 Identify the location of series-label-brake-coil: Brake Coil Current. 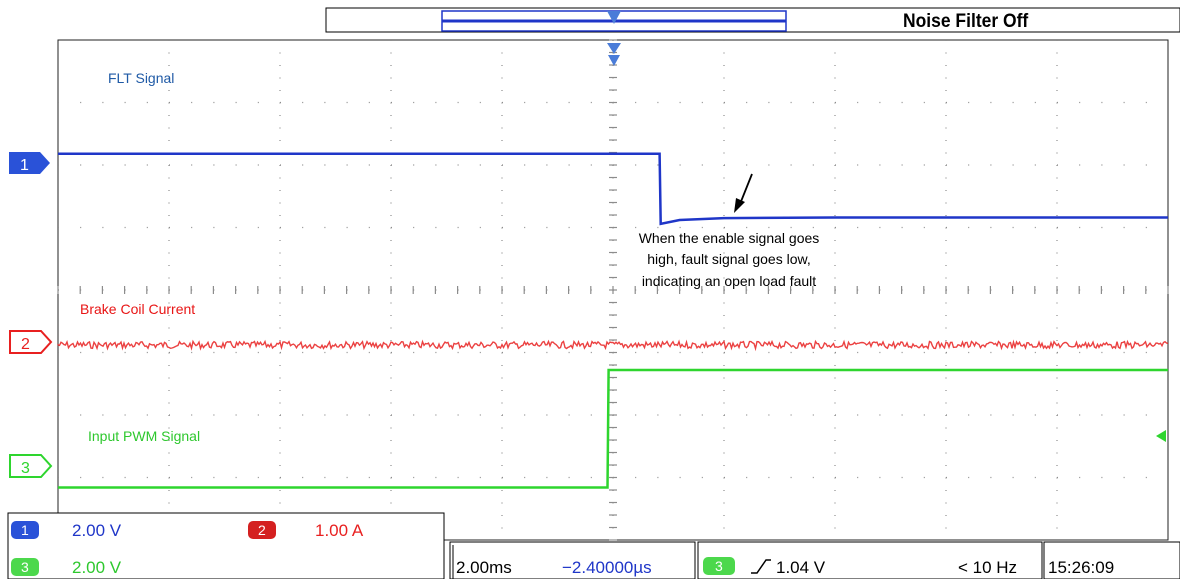
(137, 309).